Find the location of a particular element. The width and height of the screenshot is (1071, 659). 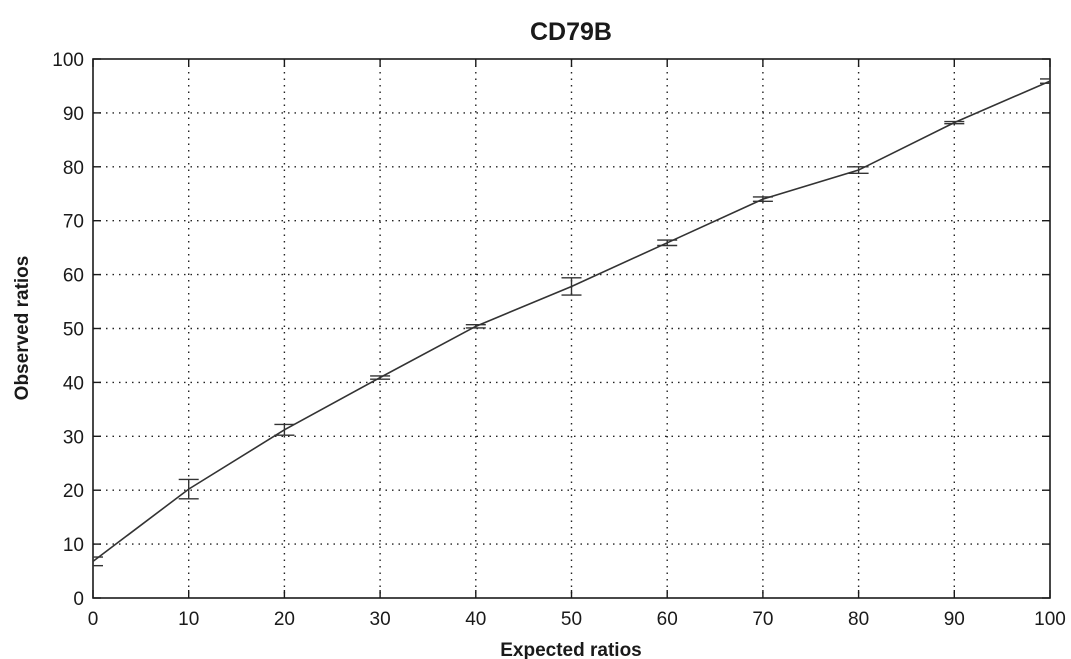

y-tick-label: 30 is located at coordinates (73, 437).